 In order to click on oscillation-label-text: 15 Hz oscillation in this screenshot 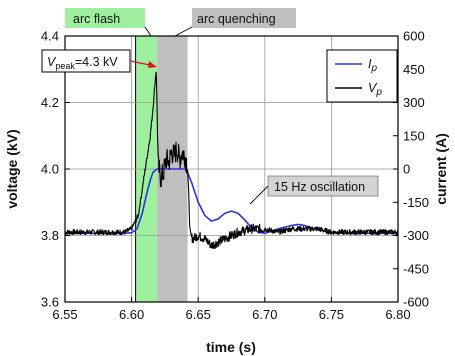, I will do `click(319, 187)`.